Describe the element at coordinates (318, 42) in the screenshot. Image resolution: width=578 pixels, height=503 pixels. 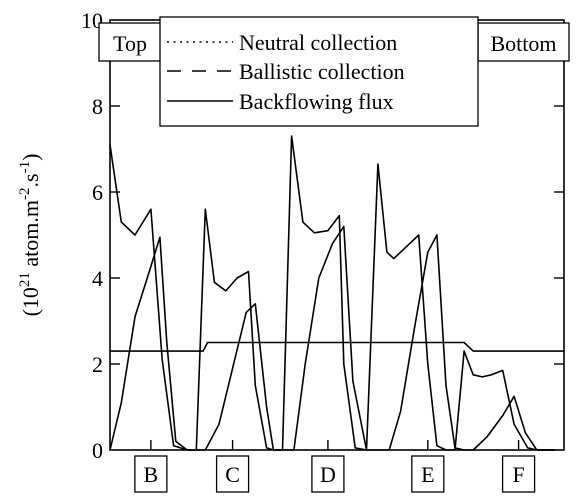
I see `legend-label-neutral: Neutral collection` at that location.